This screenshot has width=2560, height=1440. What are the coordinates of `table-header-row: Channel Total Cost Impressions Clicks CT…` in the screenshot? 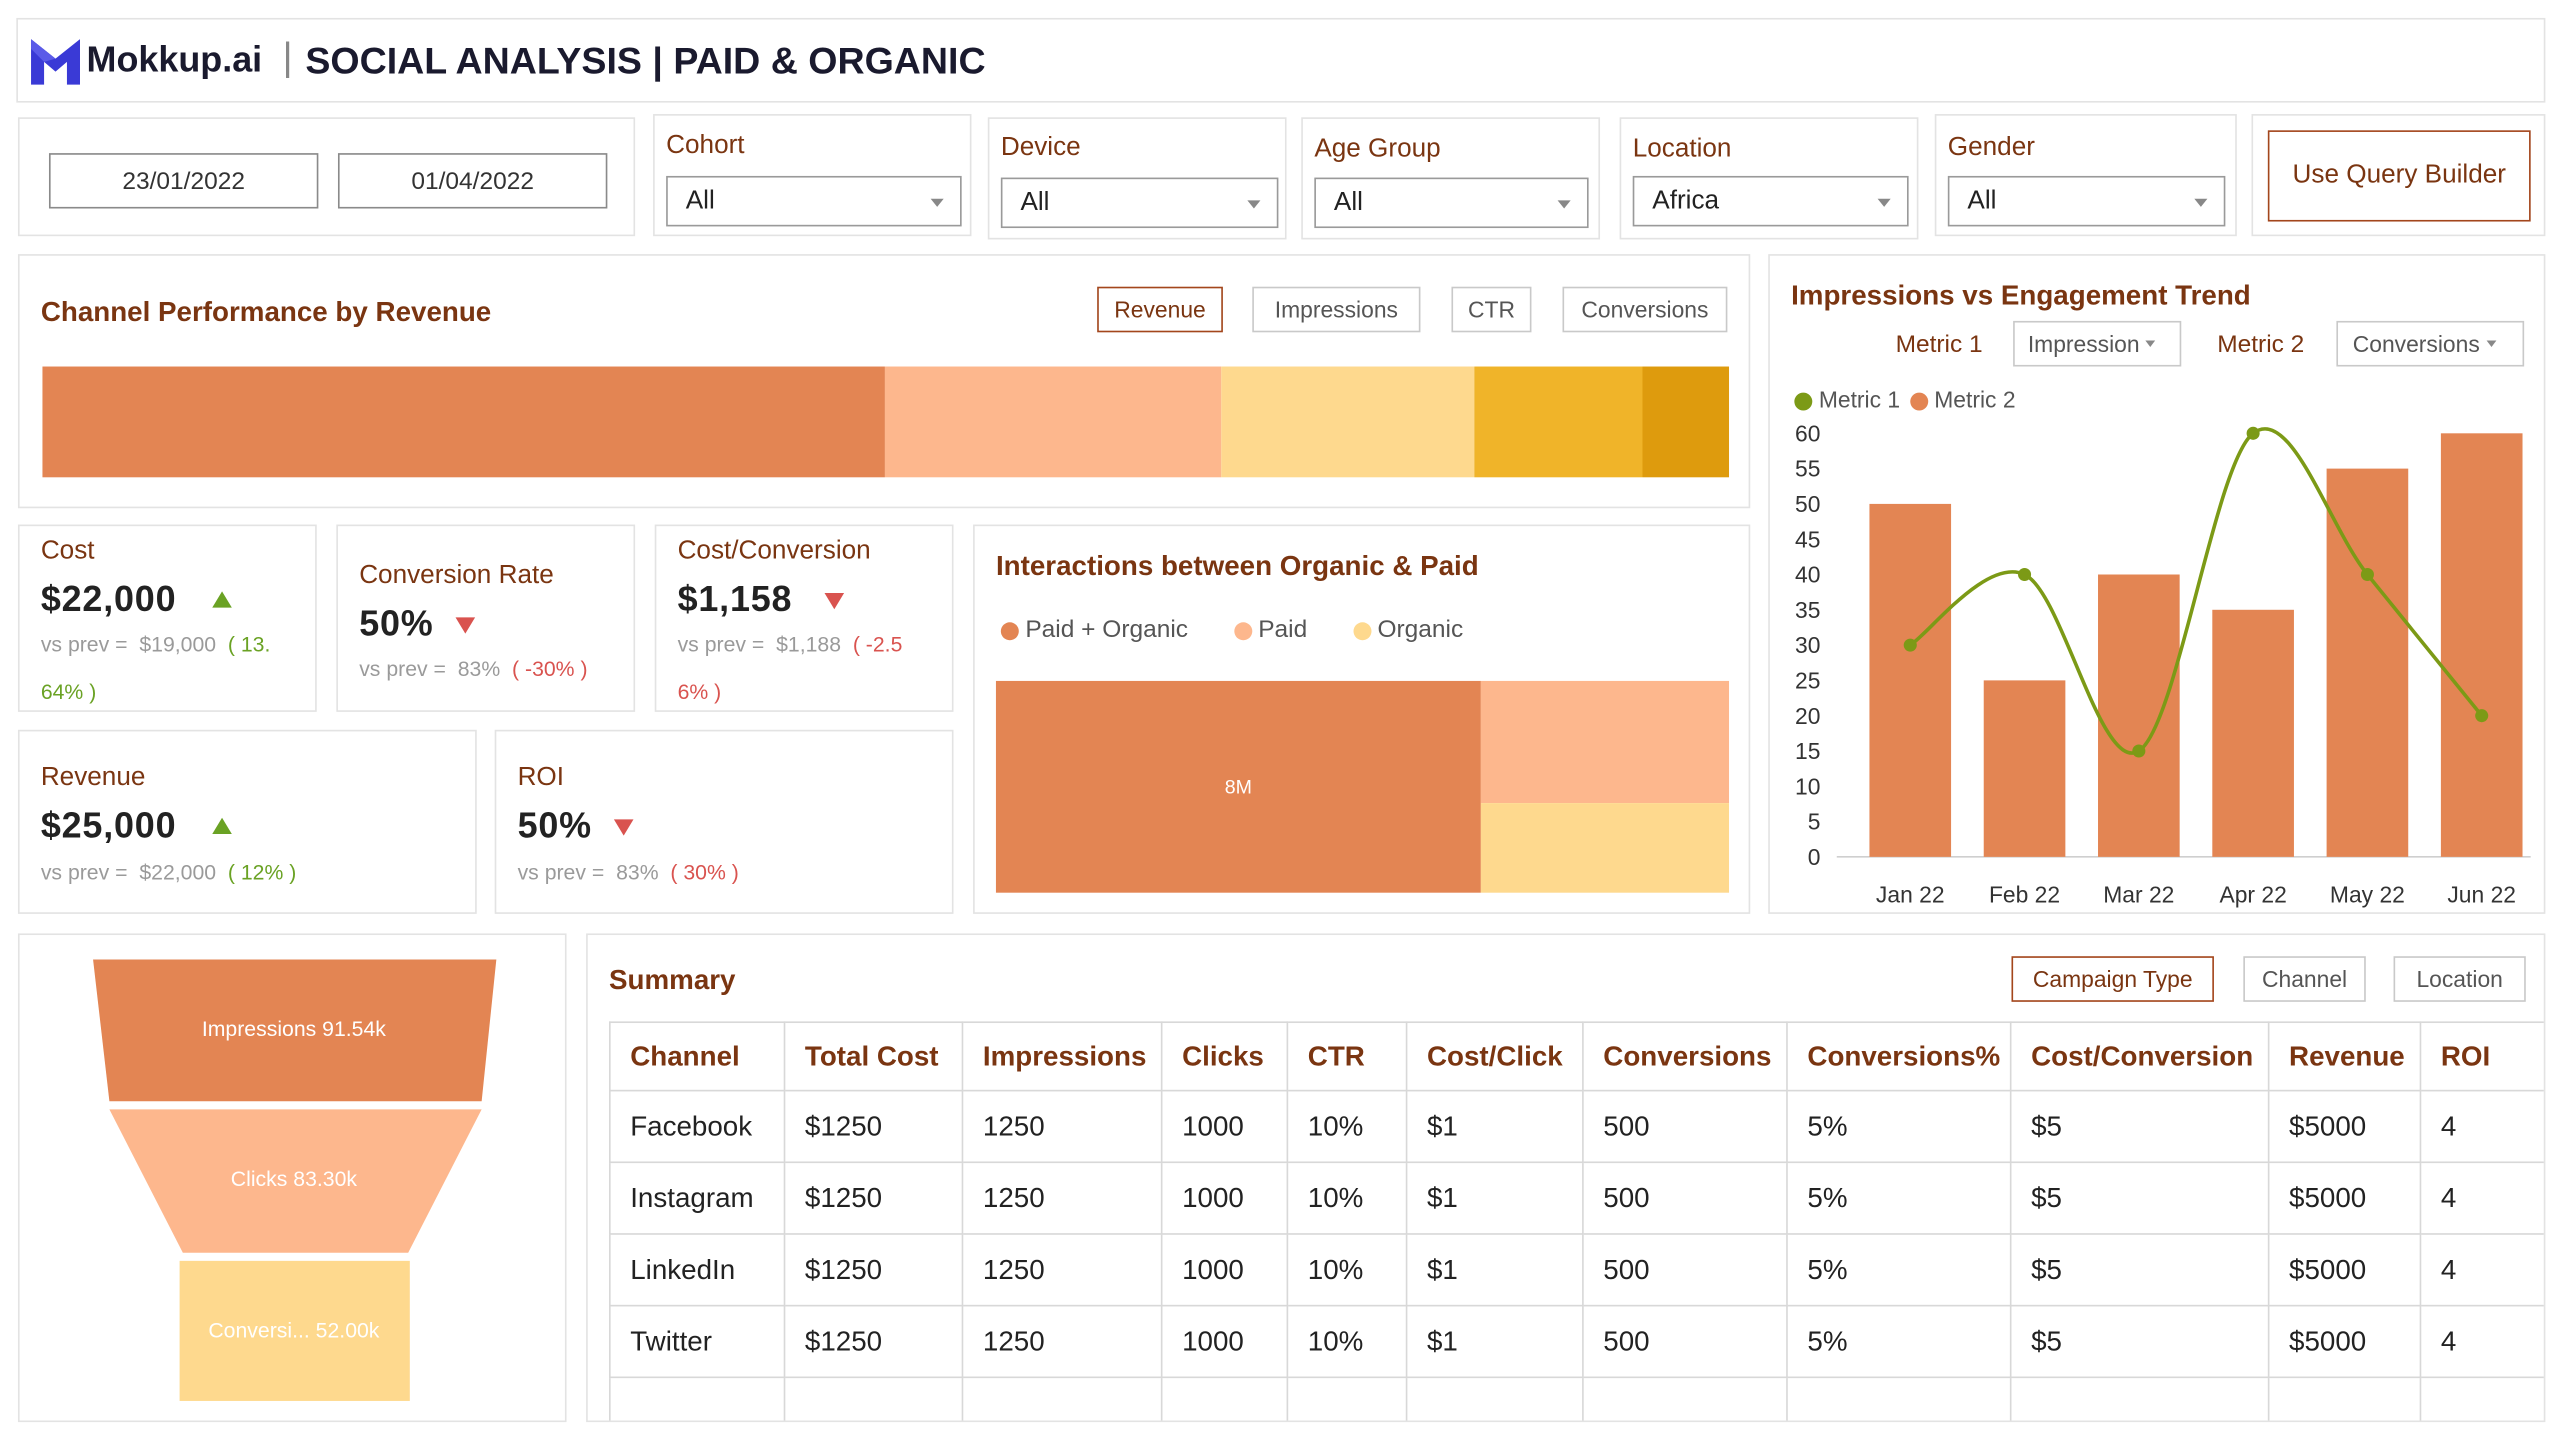 It's located at (1576, 1056).